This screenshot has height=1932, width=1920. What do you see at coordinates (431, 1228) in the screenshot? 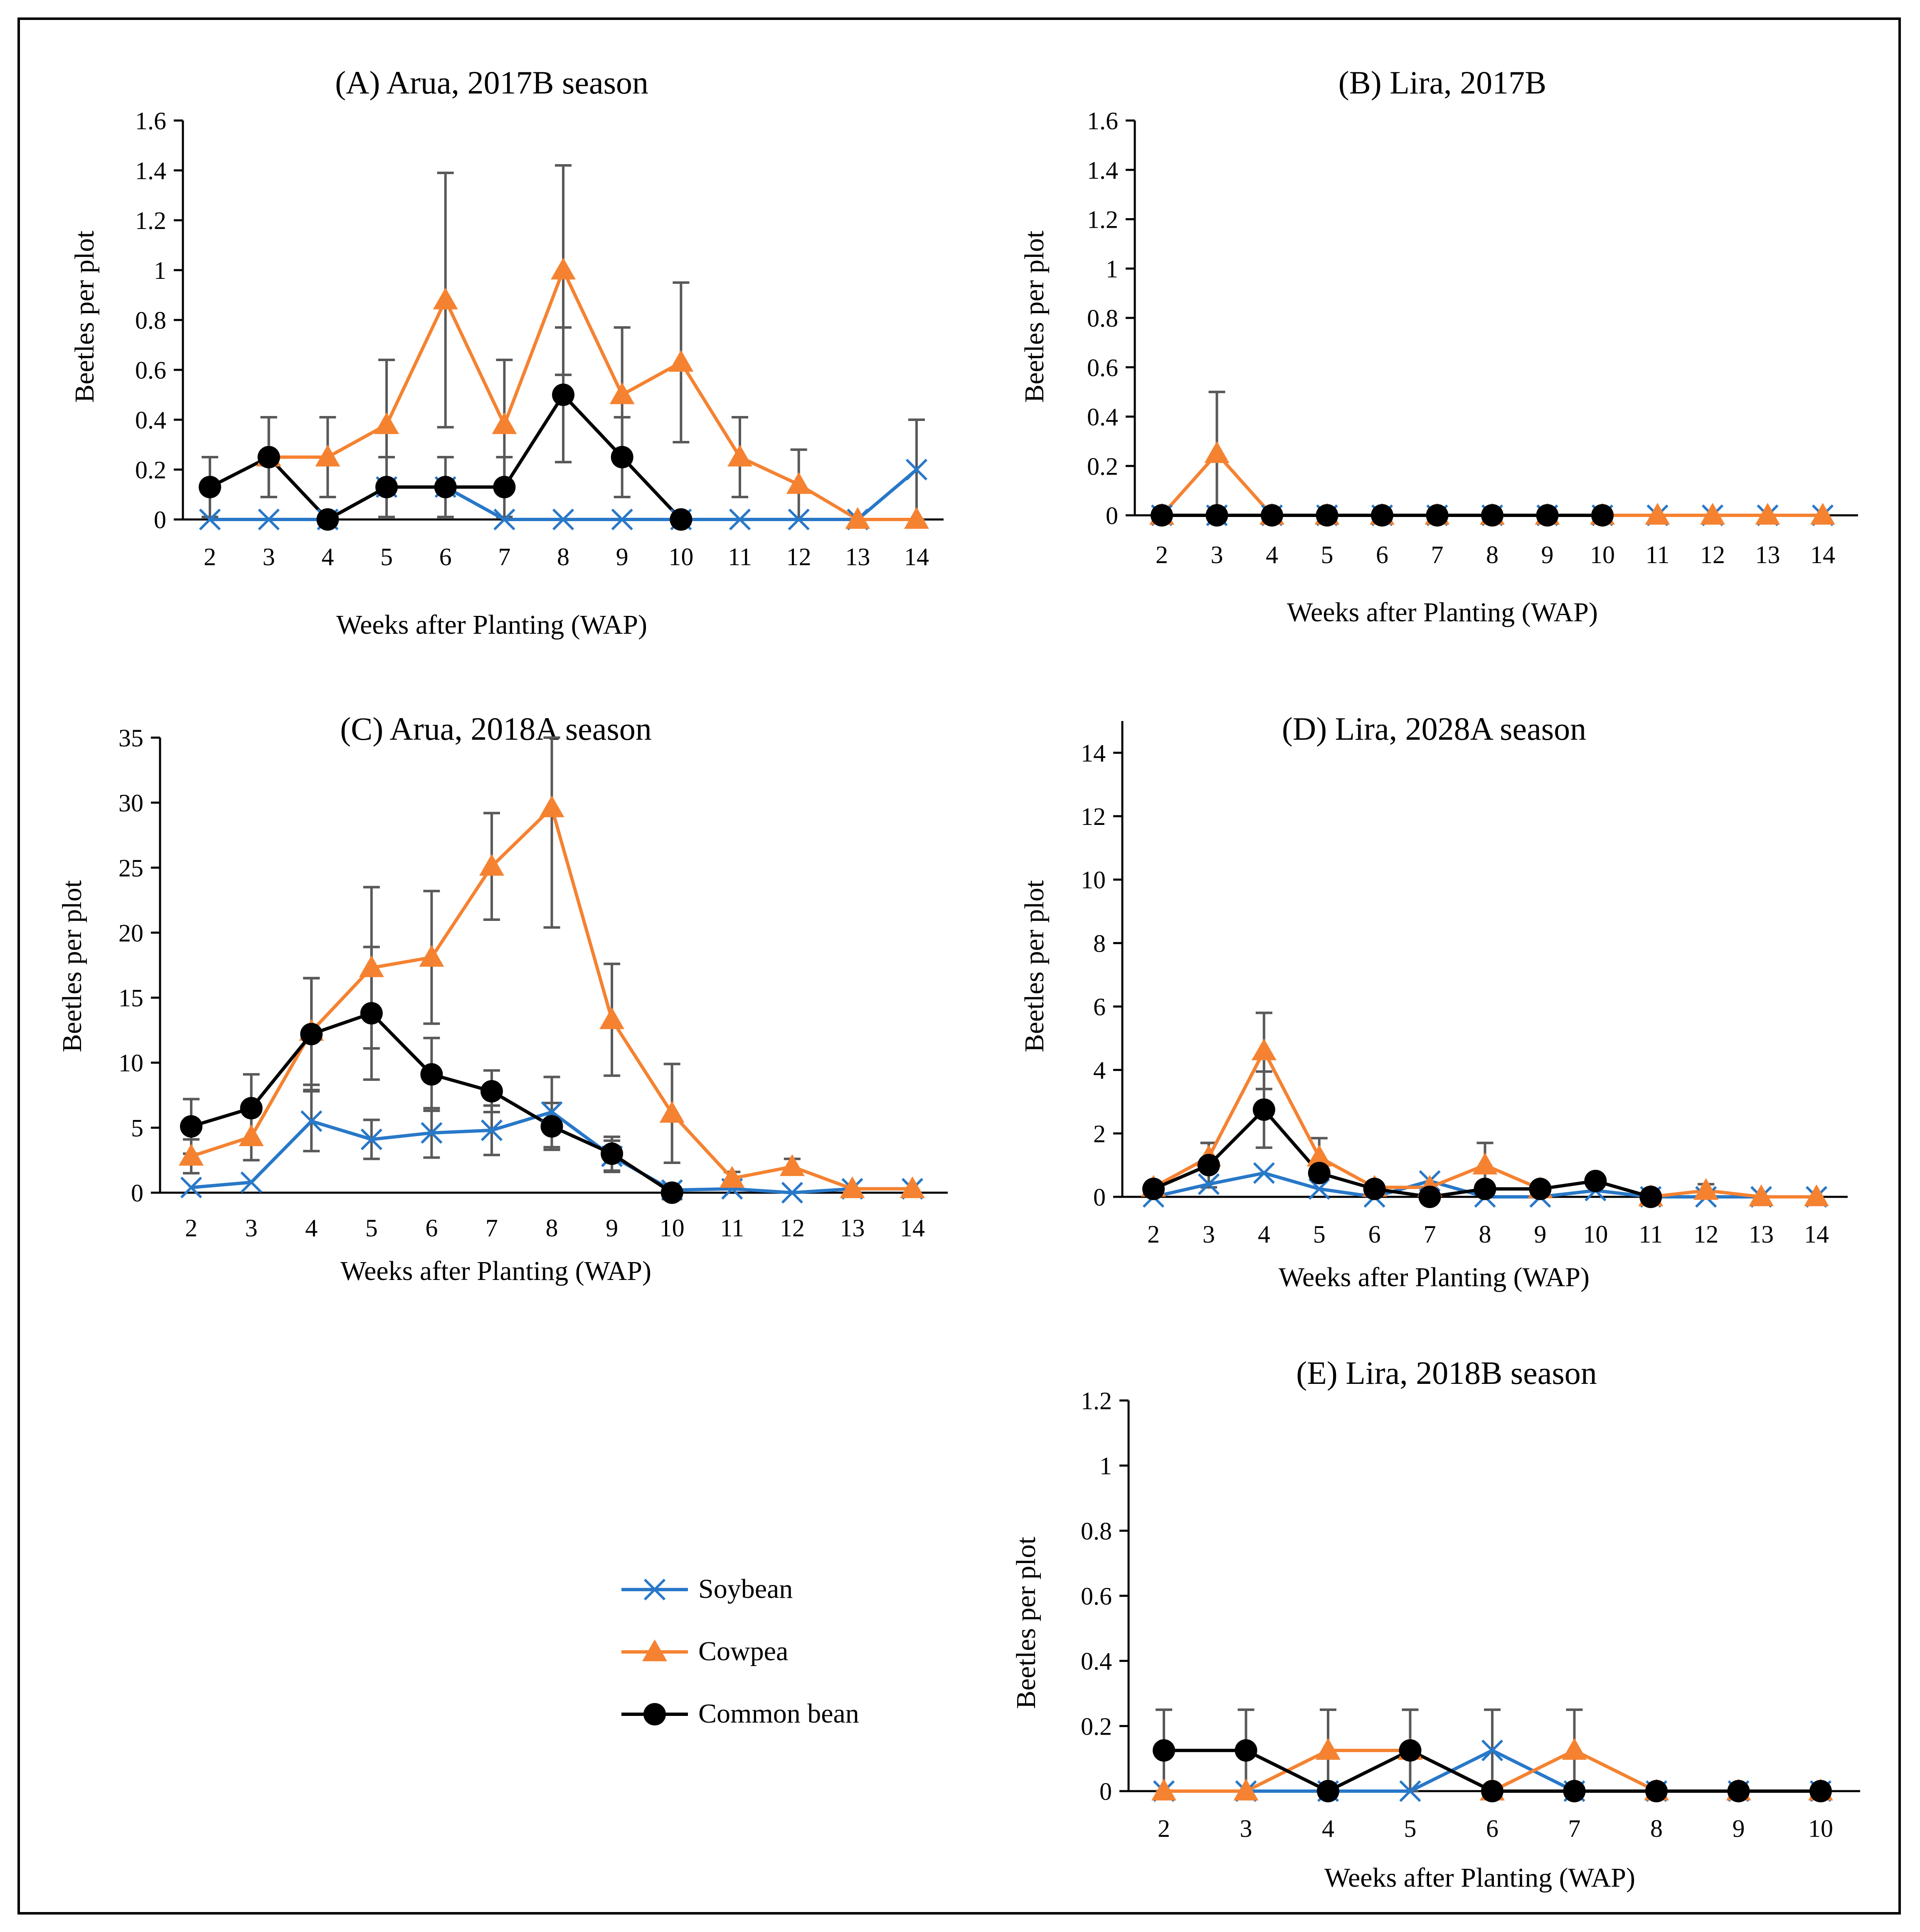
I see `panel-c-xtick-label: 6` at bounding box center [431, 1228].